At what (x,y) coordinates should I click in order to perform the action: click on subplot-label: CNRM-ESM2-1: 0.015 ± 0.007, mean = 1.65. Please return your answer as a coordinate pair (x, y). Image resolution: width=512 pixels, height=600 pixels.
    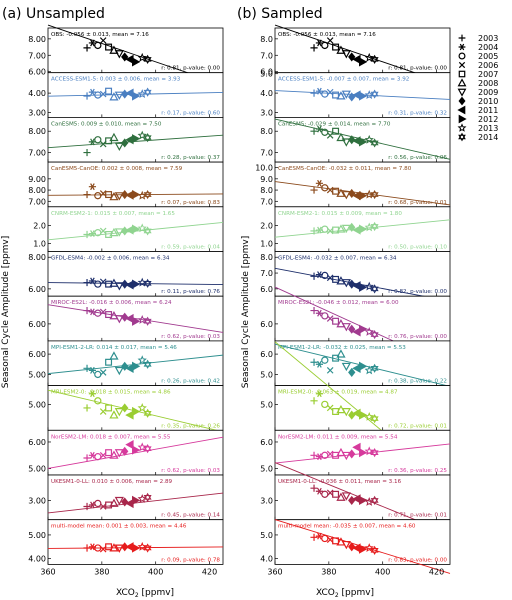
    Looking at the image, I should click on (113, 214).